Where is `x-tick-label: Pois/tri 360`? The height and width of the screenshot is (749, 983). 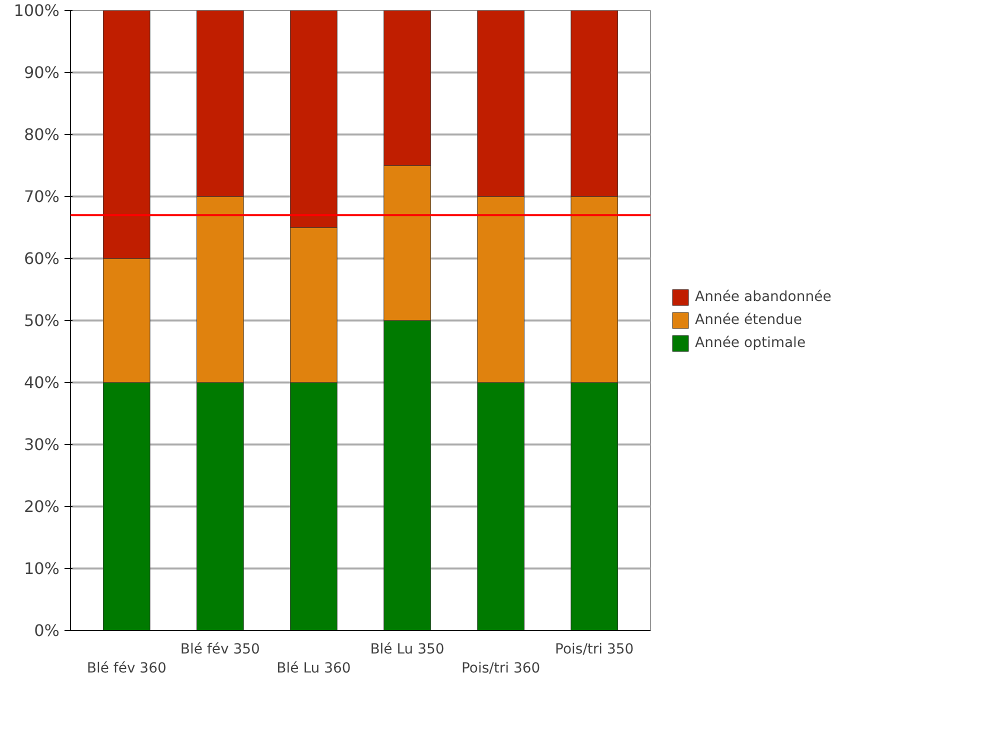
x-tick-label: Pois/tri 360 is located at coordinates (500, 668).